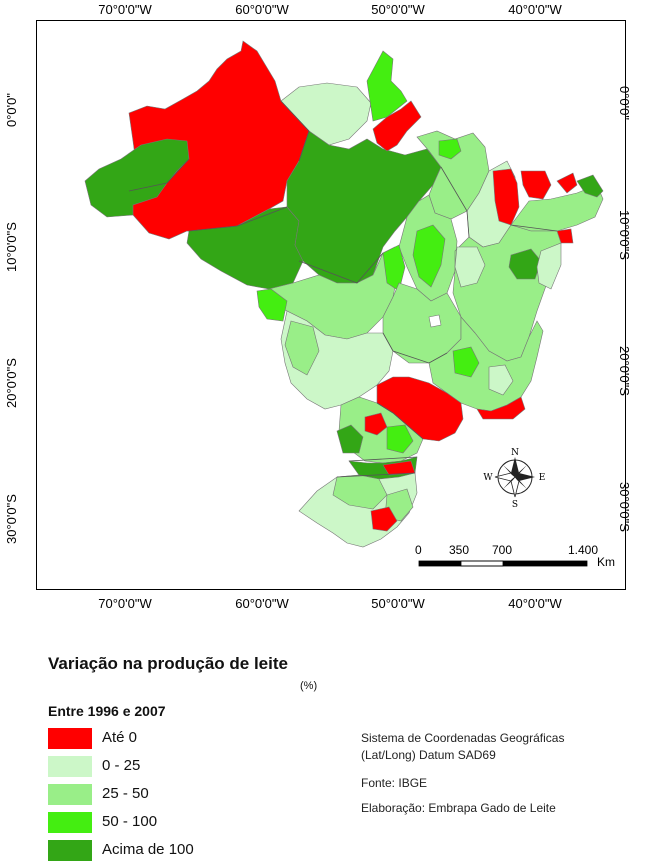 Image resolution: width=662 pixels, height=867 pixels. Describe the element at coordinates (11, 247) in the screenshot. I see `lat-tick-left-10: 10°0'0"S` at that location.